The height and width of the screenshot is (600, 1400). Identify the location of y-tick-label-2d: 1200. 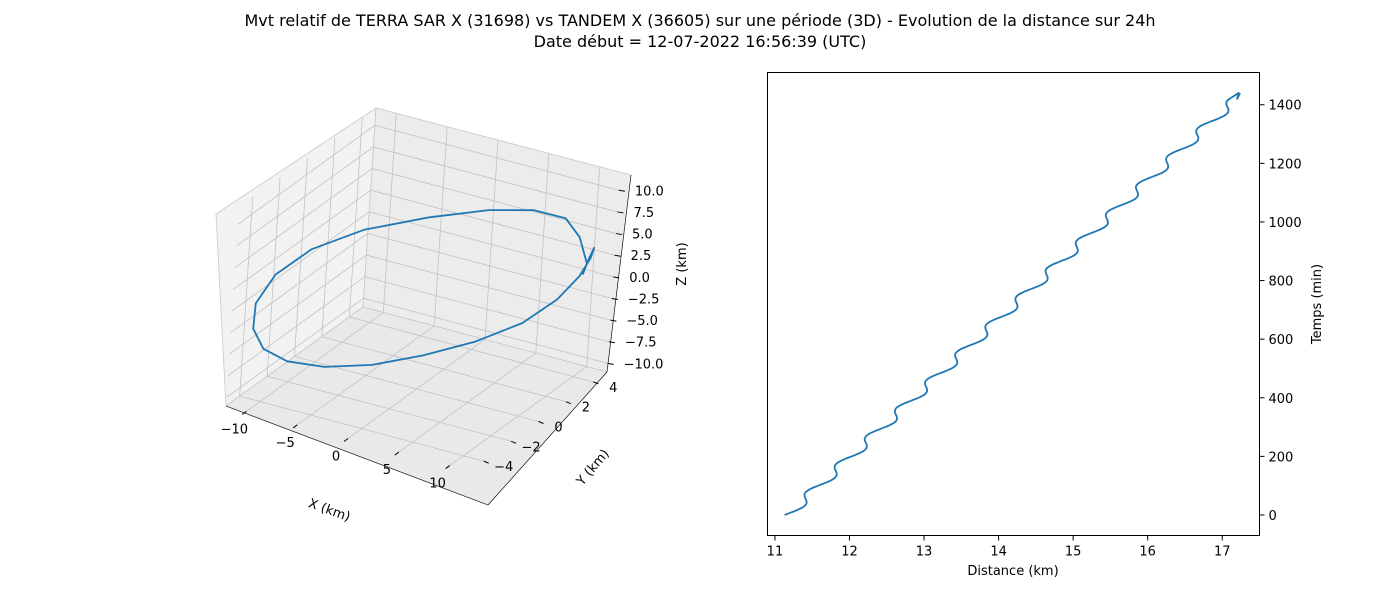
(1285, 164).